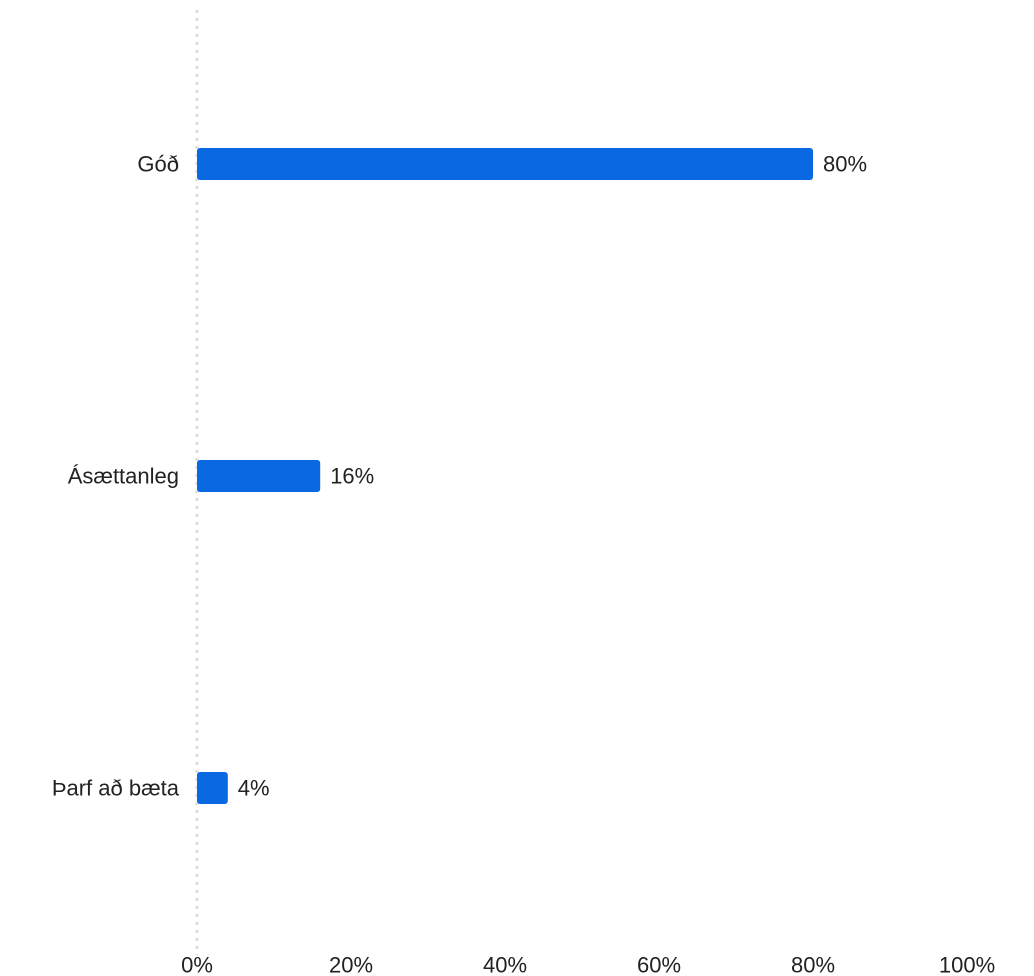 The image size is (1034, 976). I want to click on bar-go, so click(505, 164).